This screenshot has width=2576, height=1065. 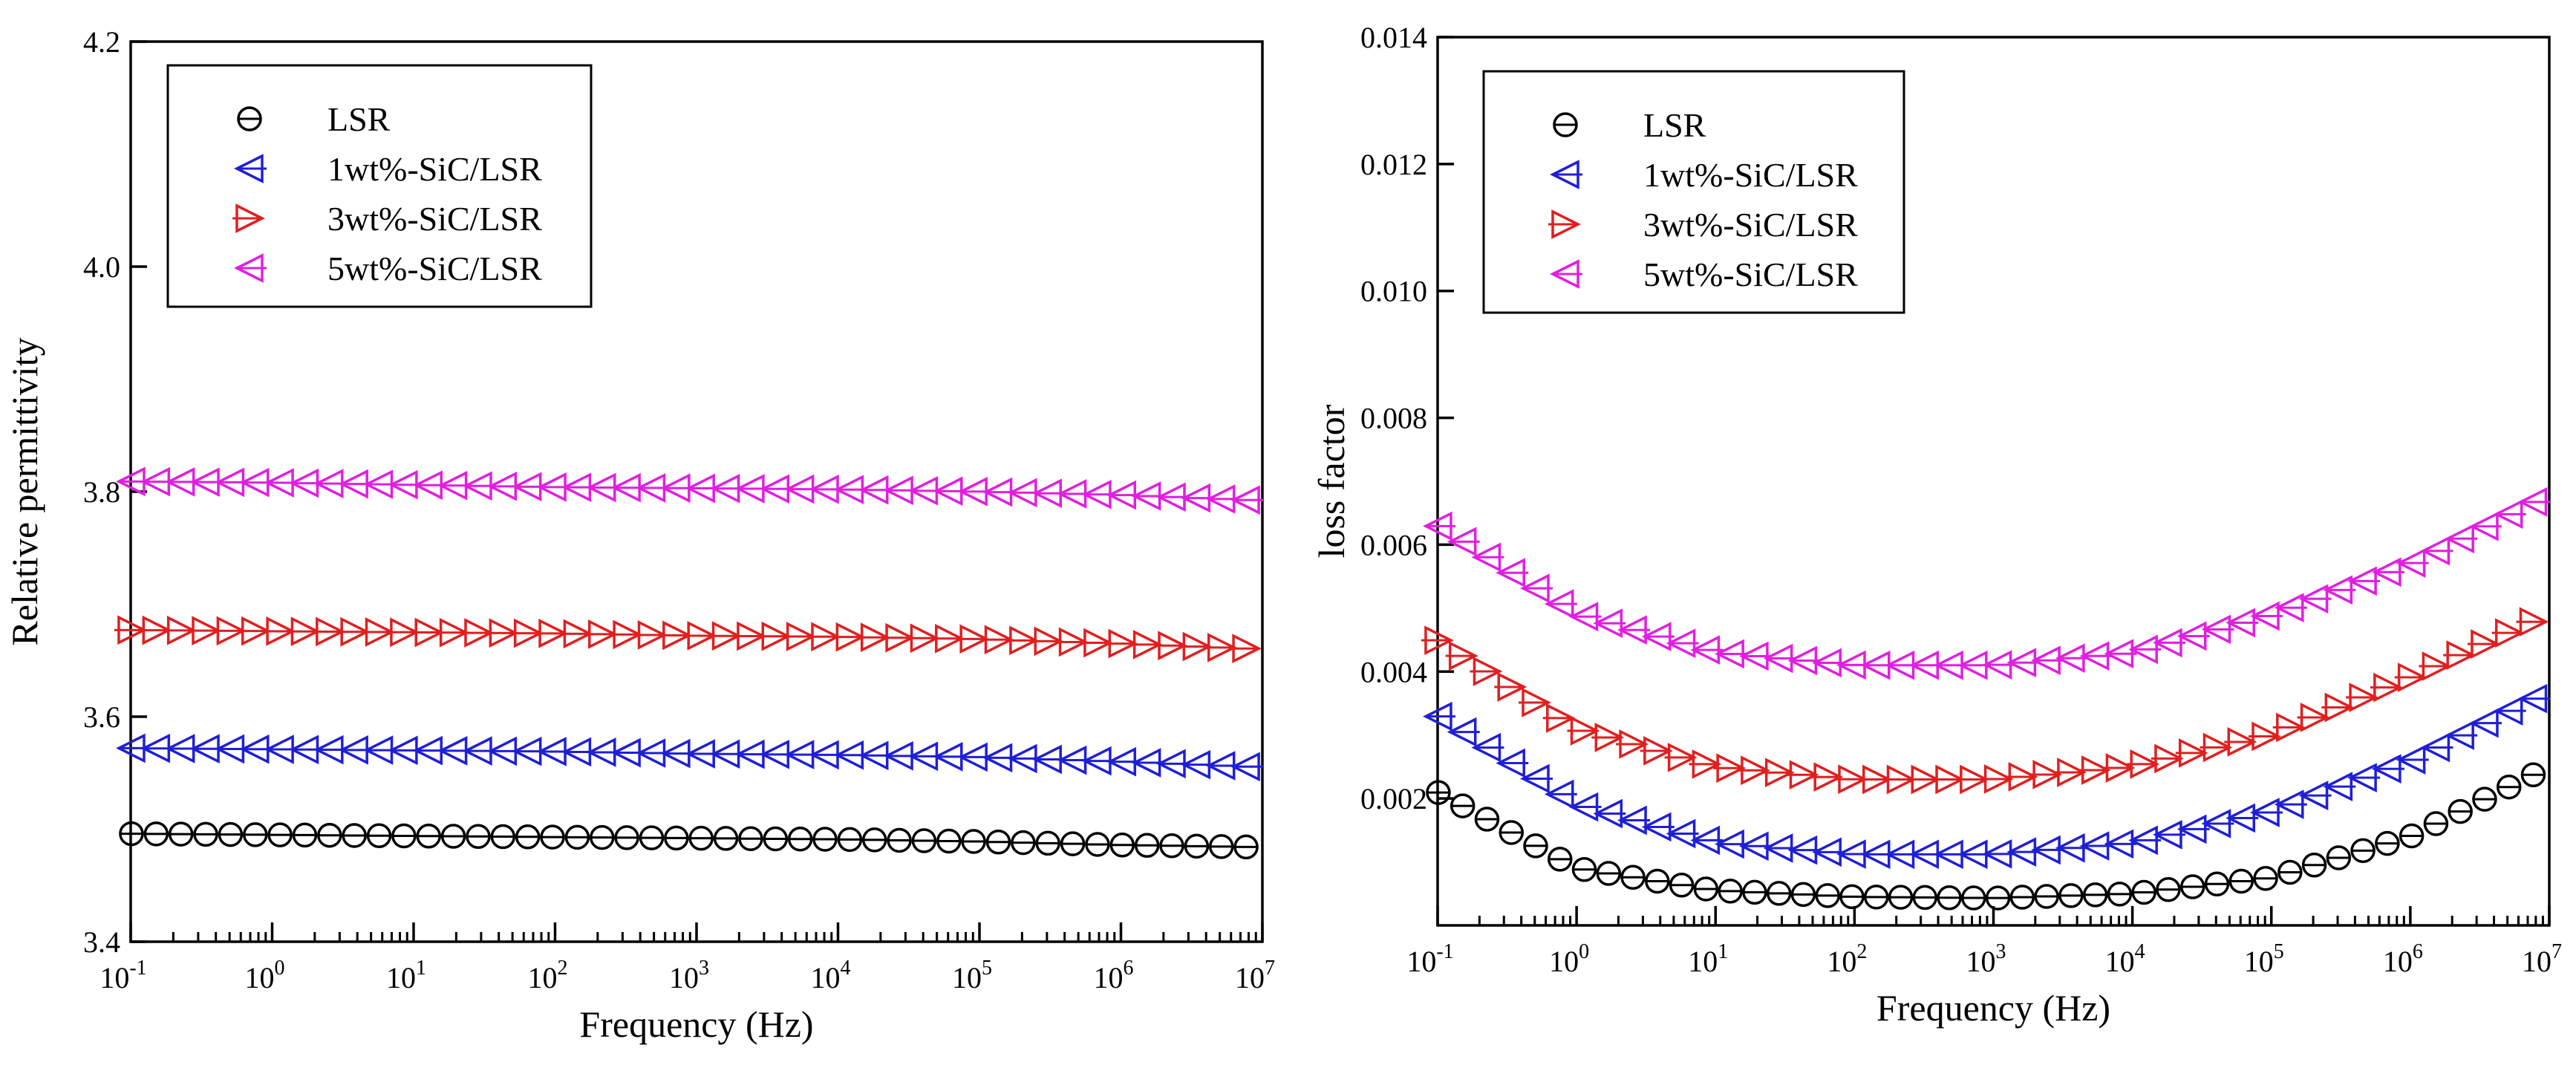 I want to click on series-3wt-sic-lsr, so click(x=1985, y=701).